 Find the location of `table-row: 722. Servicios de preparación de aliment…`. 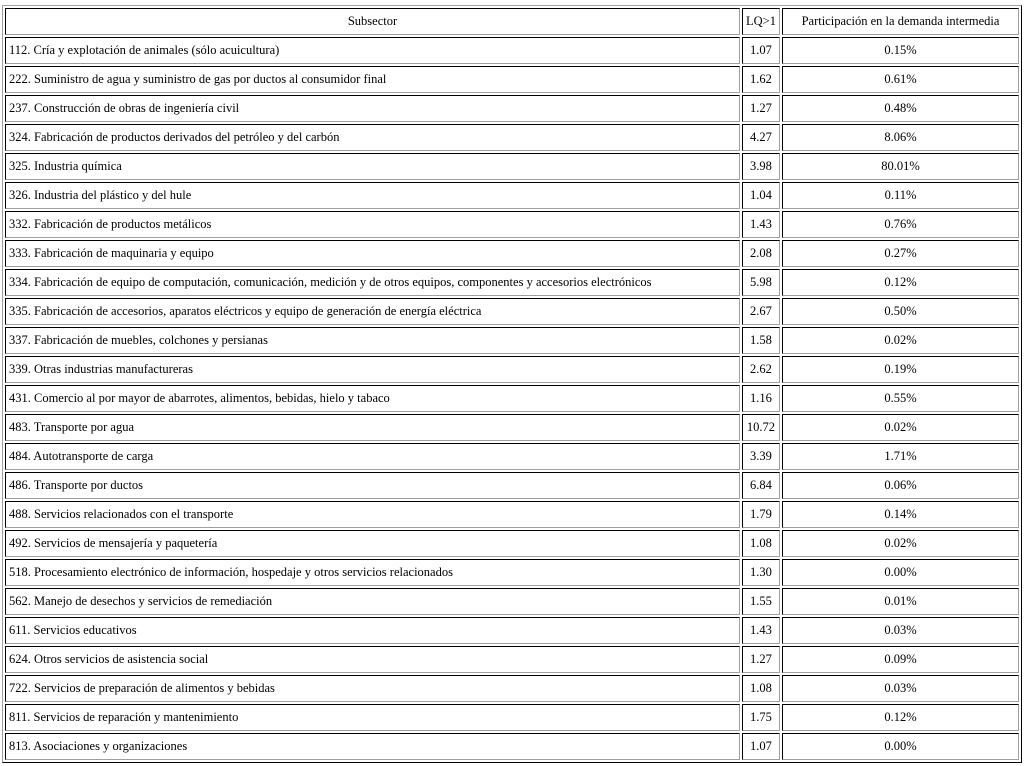

table-row: 722. Servicios de preparación de aliment… is located at coordinates (512, 688).